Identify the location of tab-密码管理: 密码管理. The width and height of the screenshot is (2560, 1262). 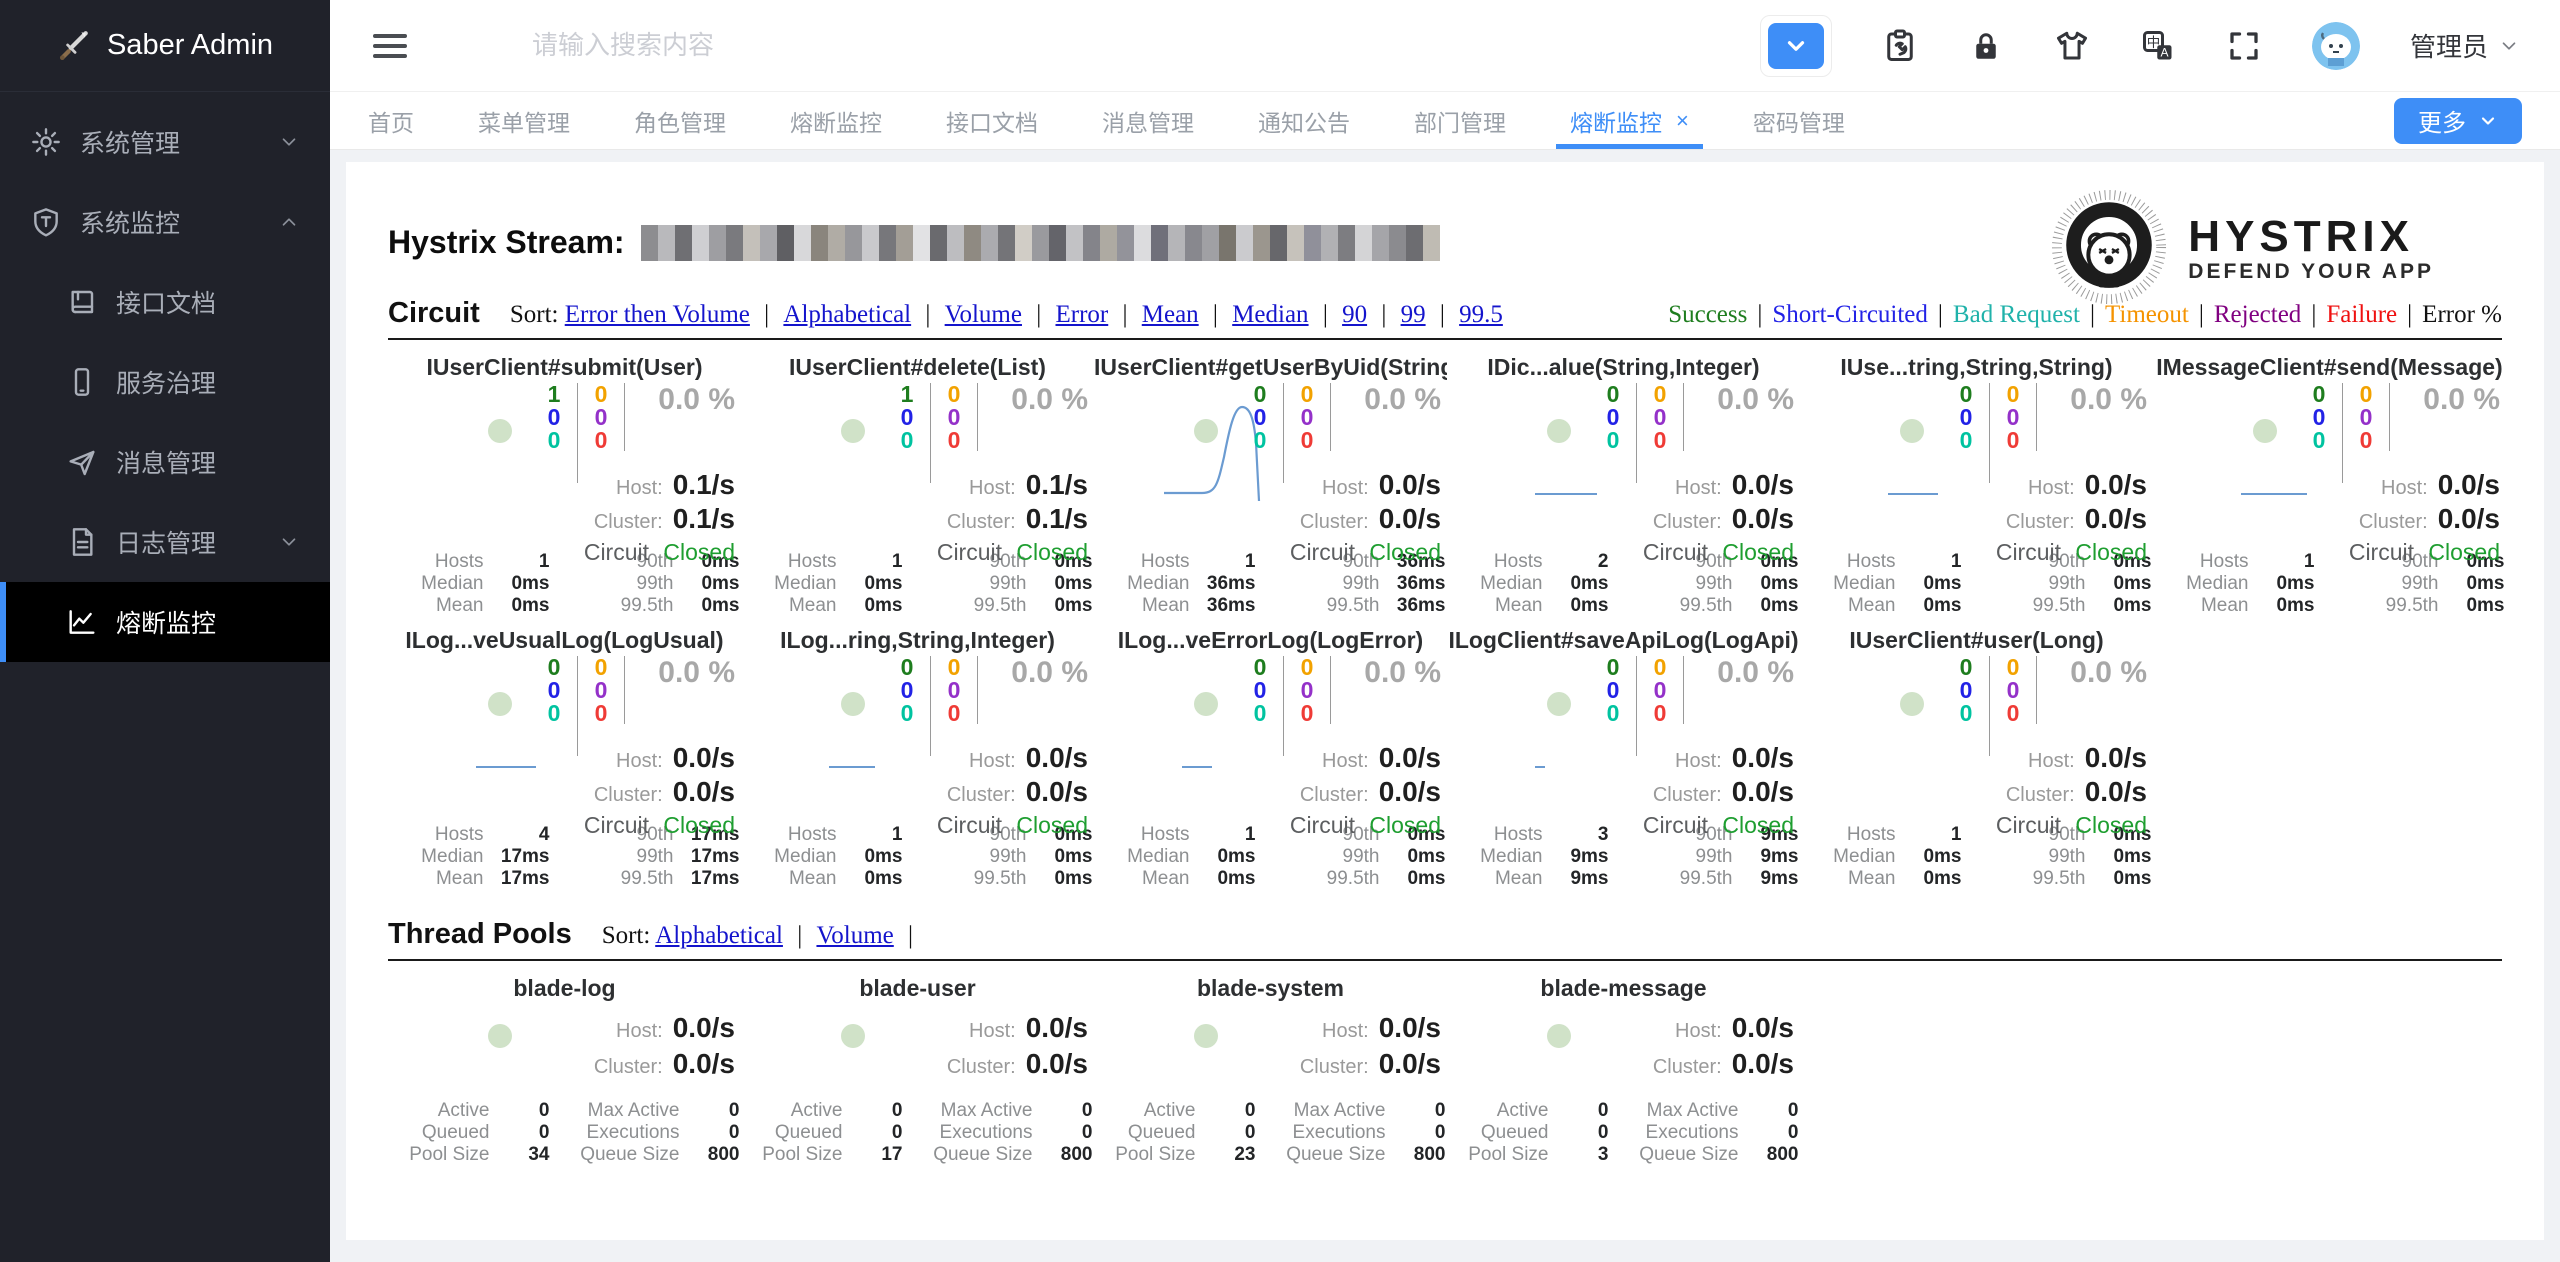
(1799, 120).